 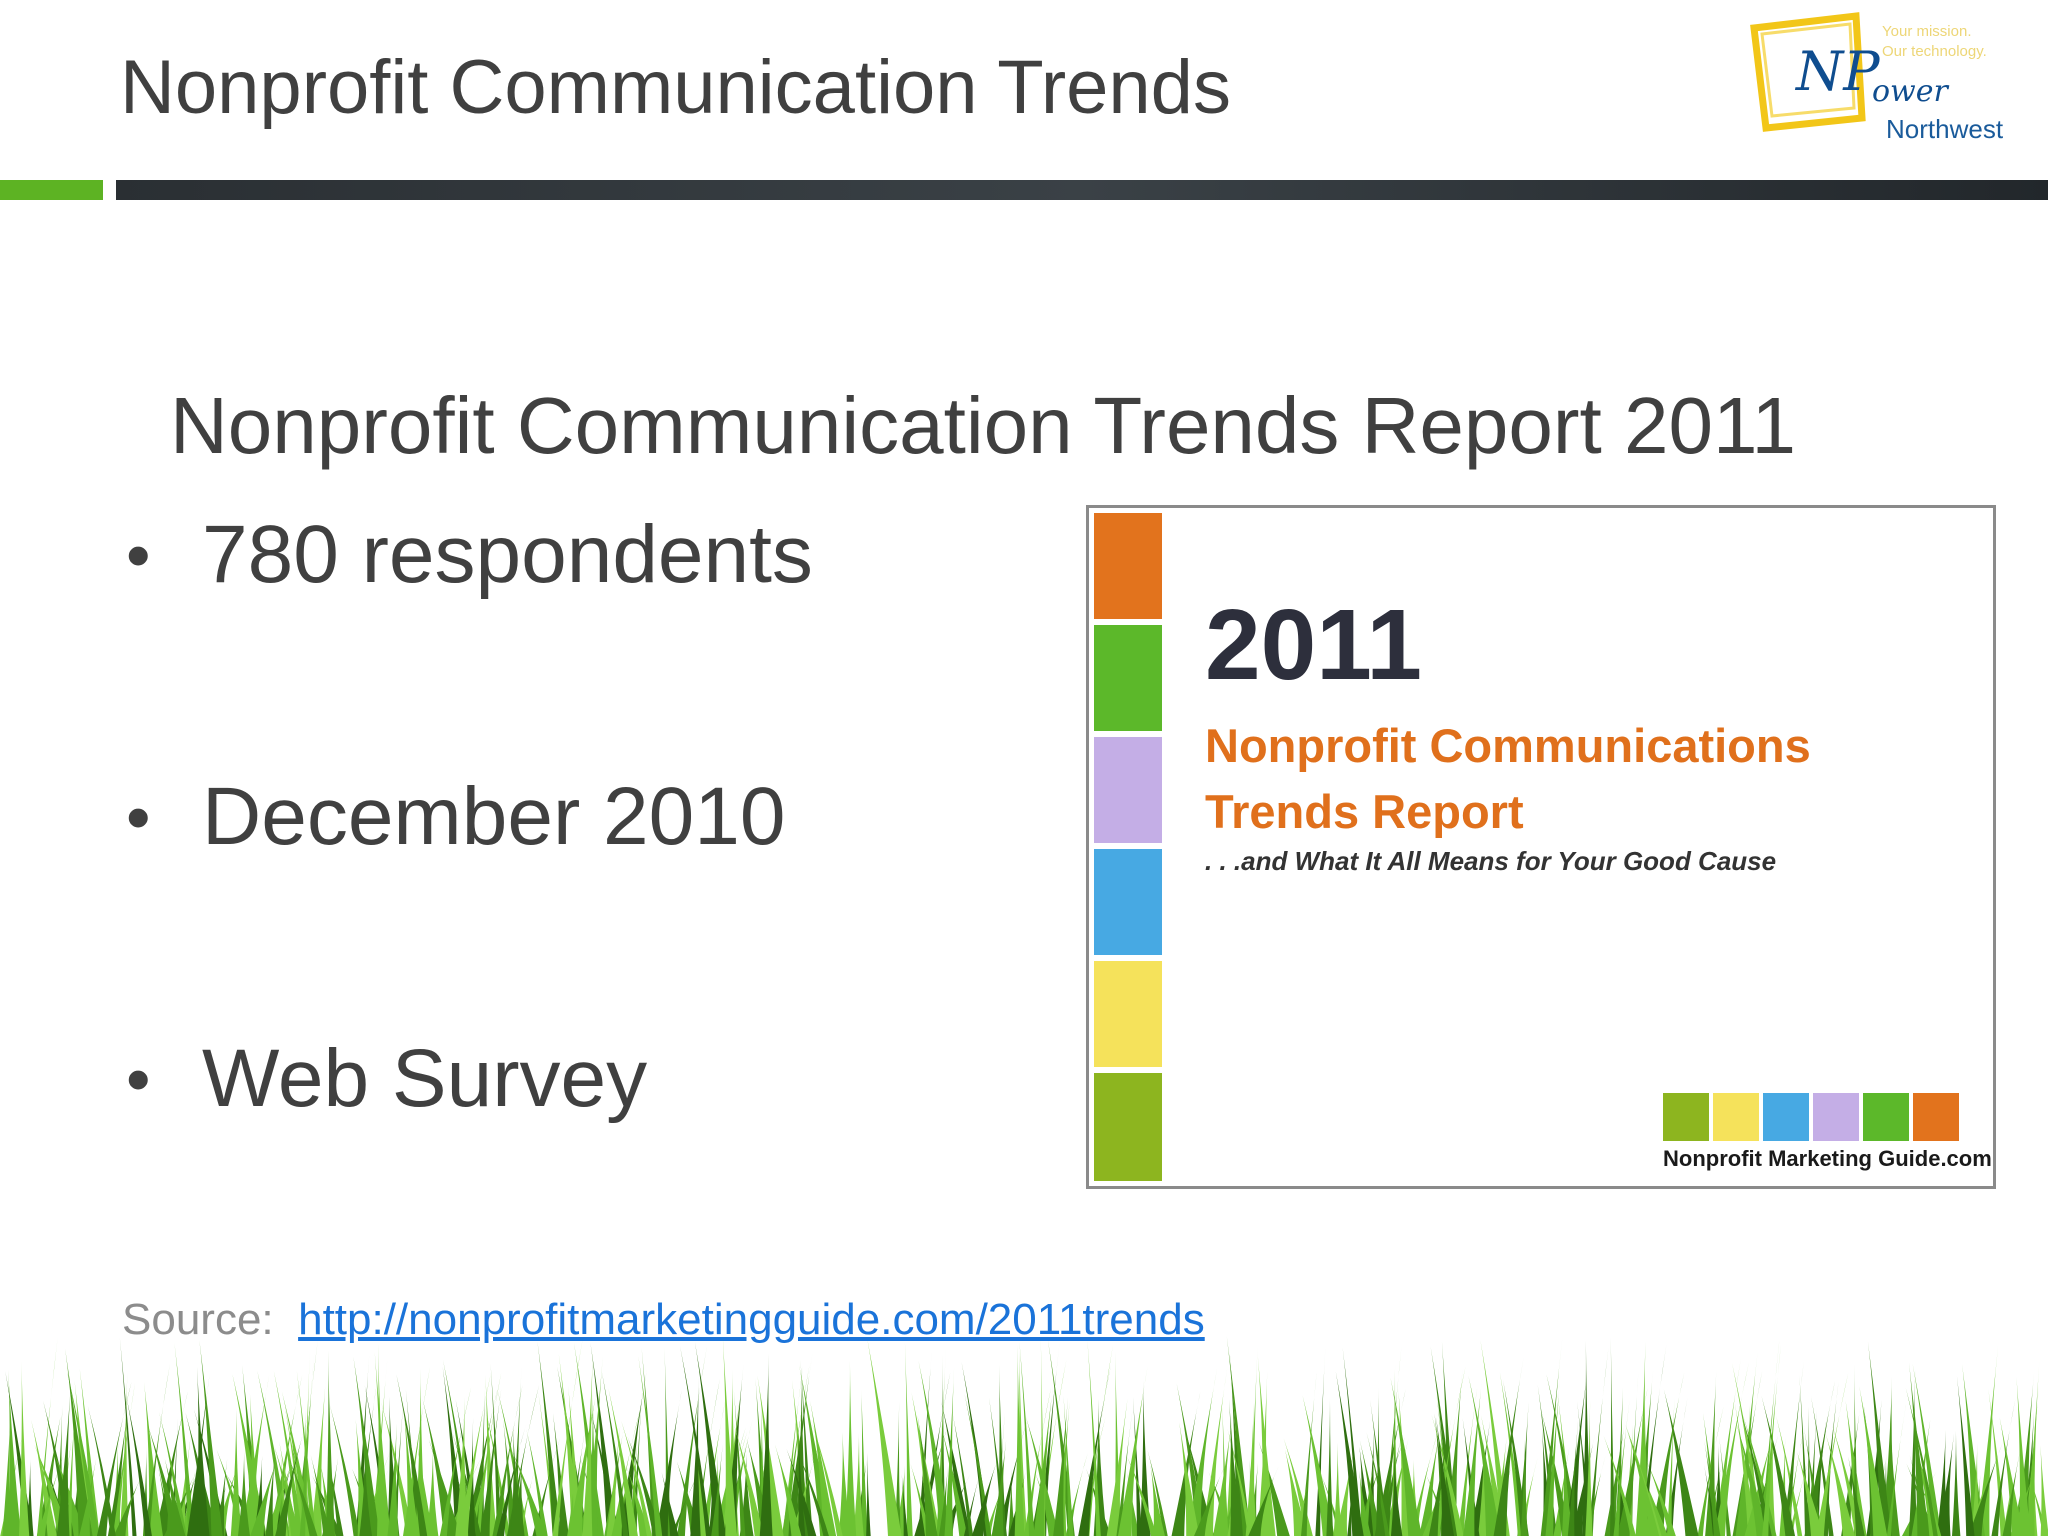 I want to click on bullet-text: 780 respondents, so click(x=507, y=554).